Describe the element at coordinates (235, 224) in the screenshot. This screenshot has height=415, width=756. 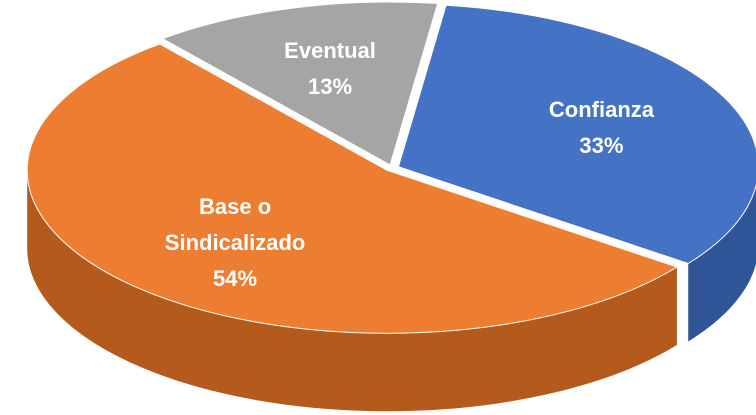
I see `category-label: Base o Sindicalizado` at that location.